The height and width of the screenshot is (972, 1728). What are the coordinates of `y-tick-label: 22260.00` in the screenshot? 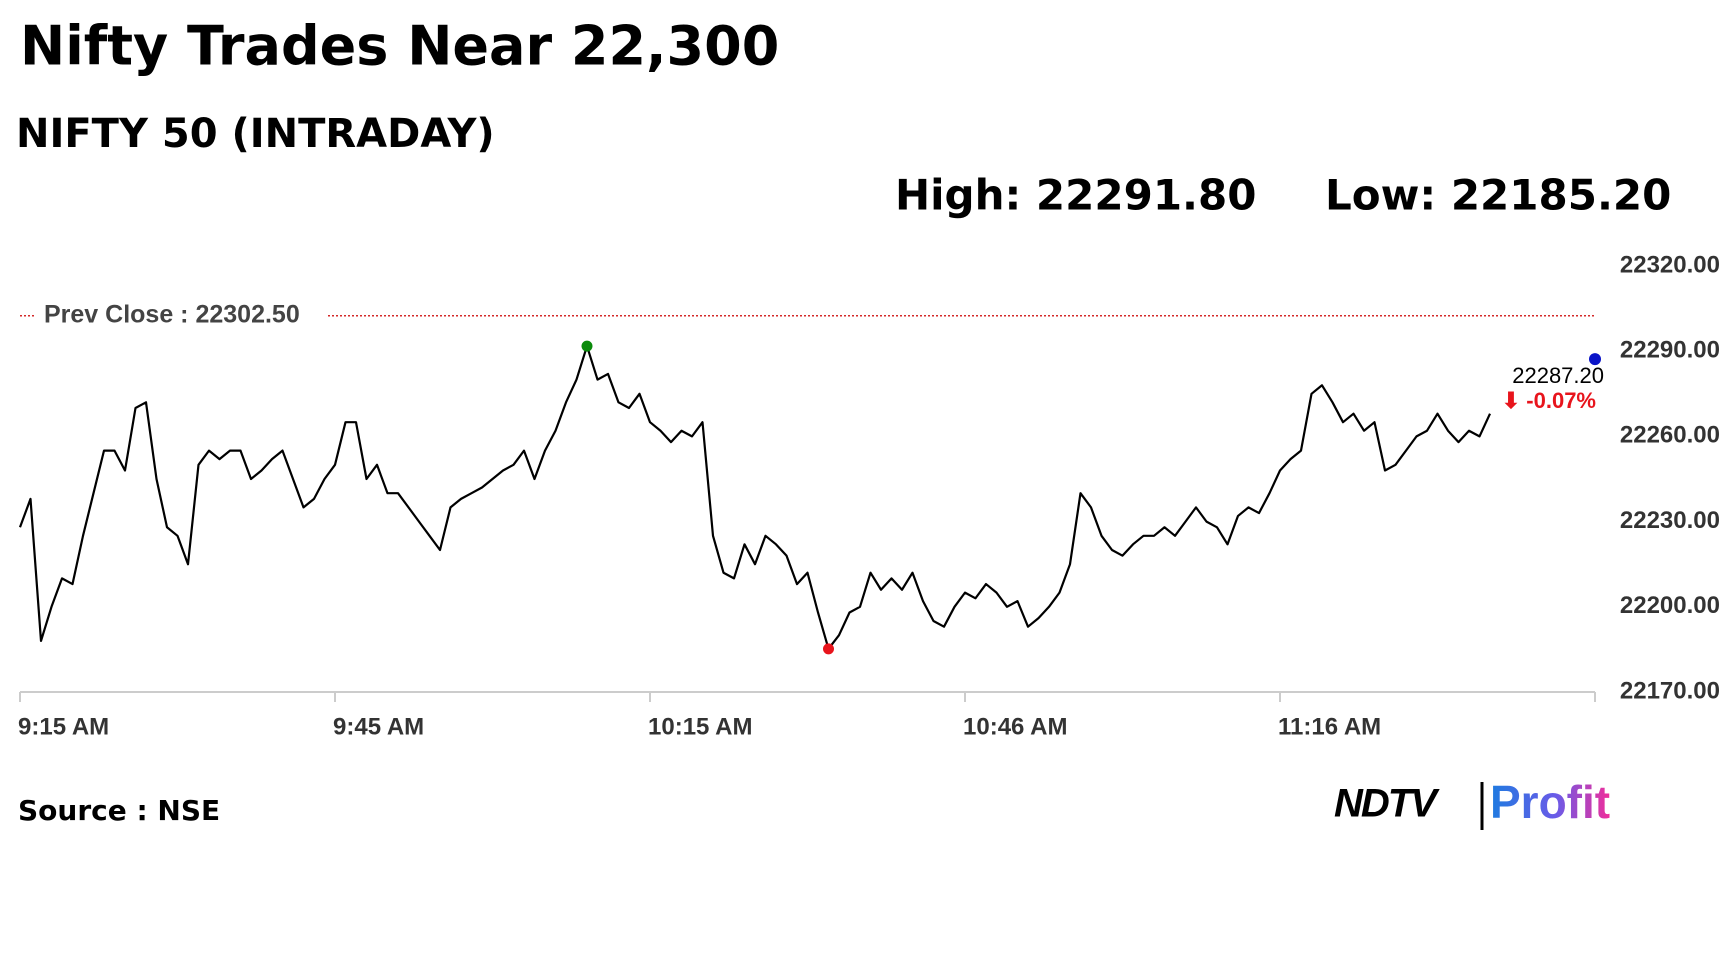 It's located at (1670, 435).